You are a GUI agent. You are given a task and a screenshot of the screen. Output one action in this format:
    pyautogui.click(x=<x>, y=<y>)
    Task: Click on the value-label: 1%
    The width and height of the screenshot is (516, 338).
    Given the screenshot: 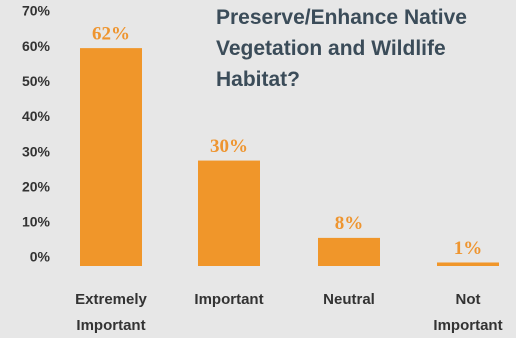 What is the action you would take?
    pyautogui.click(x=468, y=248)
    